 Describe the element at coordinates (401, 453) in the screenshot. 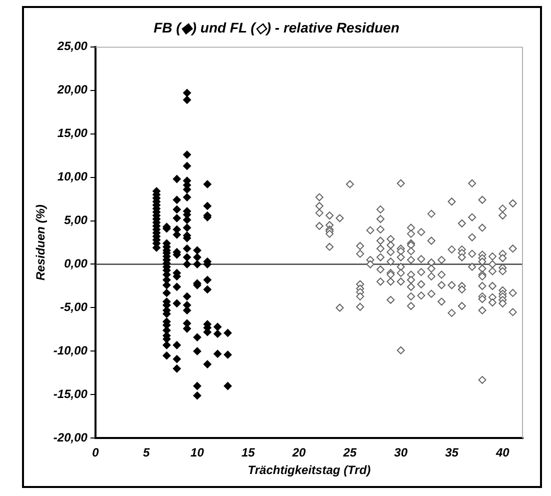

I see `x-tick-label: 30` at that location.